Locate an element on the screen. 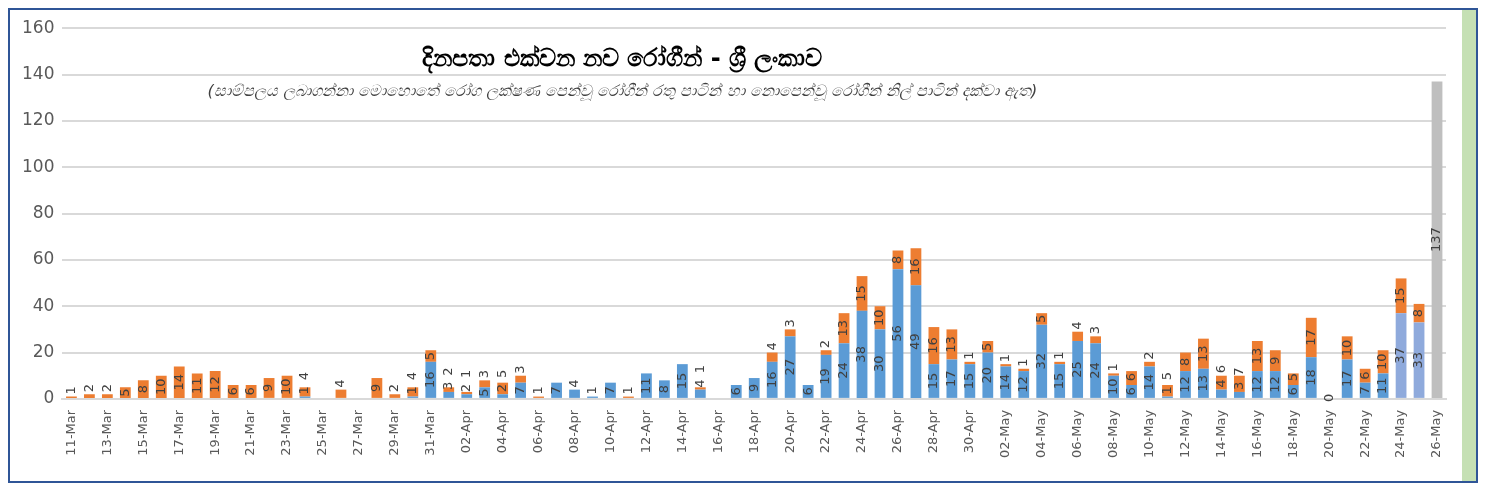 The image size is (1496, 495). x-tick-label: 08-Apr is located at coordinates (573, 431).